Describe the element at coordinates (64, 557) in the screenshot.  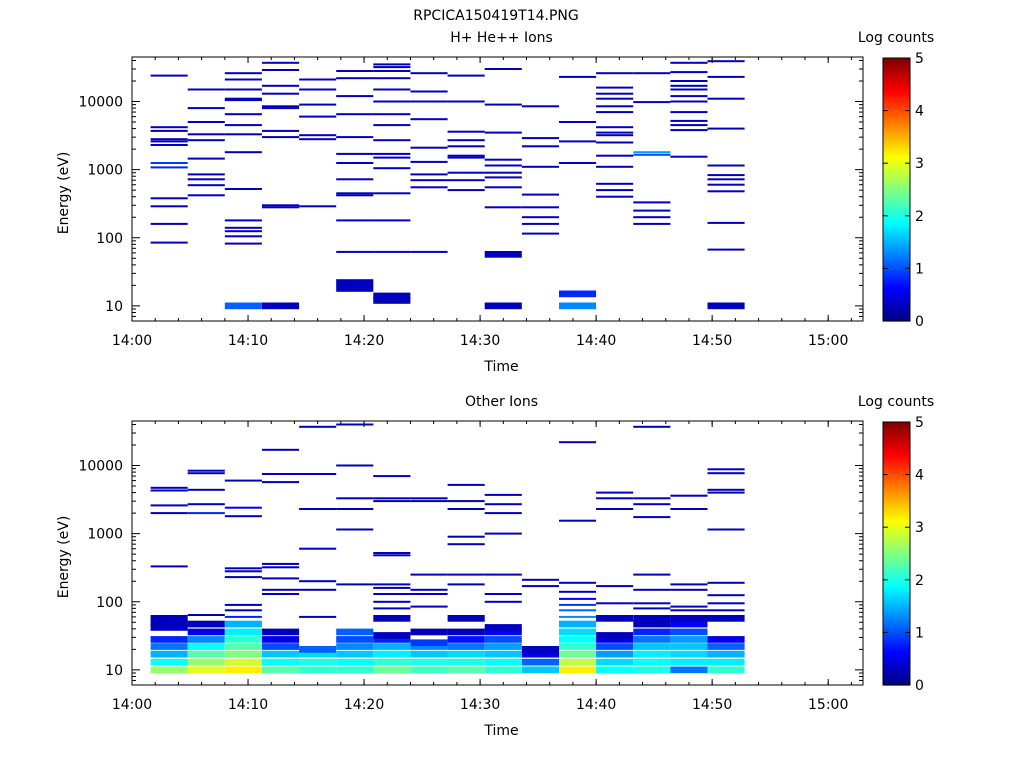
I see `y-axis-label: Energy (eV)` at that location.